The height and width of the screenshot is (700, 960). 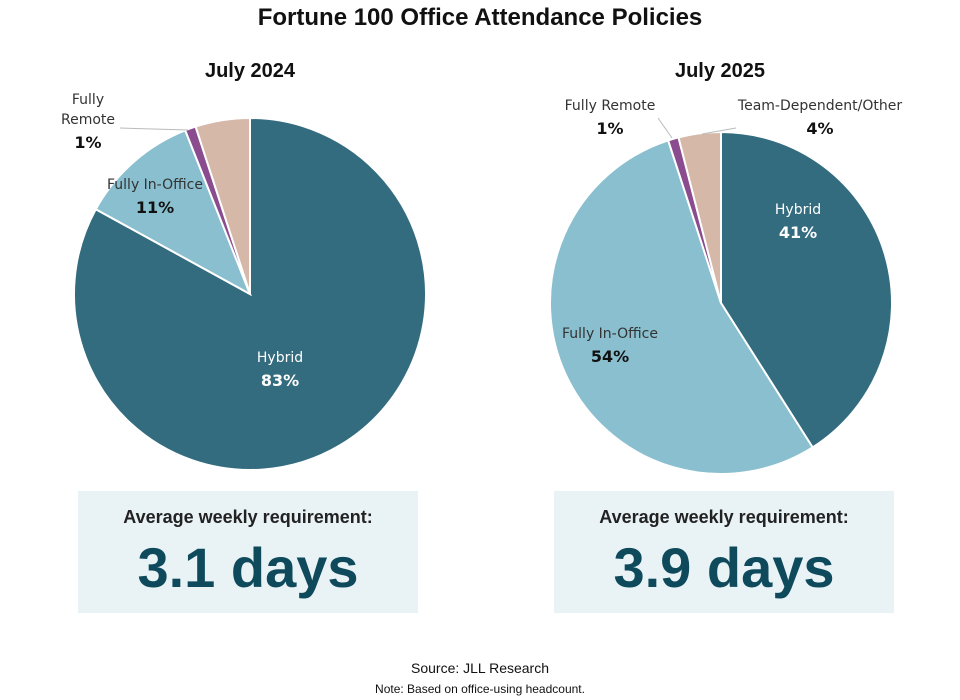 What do you see at coordinates (724, 517) in the screenshot?
I see `stat-label-2025: Average weekly requirement:` at bounding box center [724, 517].